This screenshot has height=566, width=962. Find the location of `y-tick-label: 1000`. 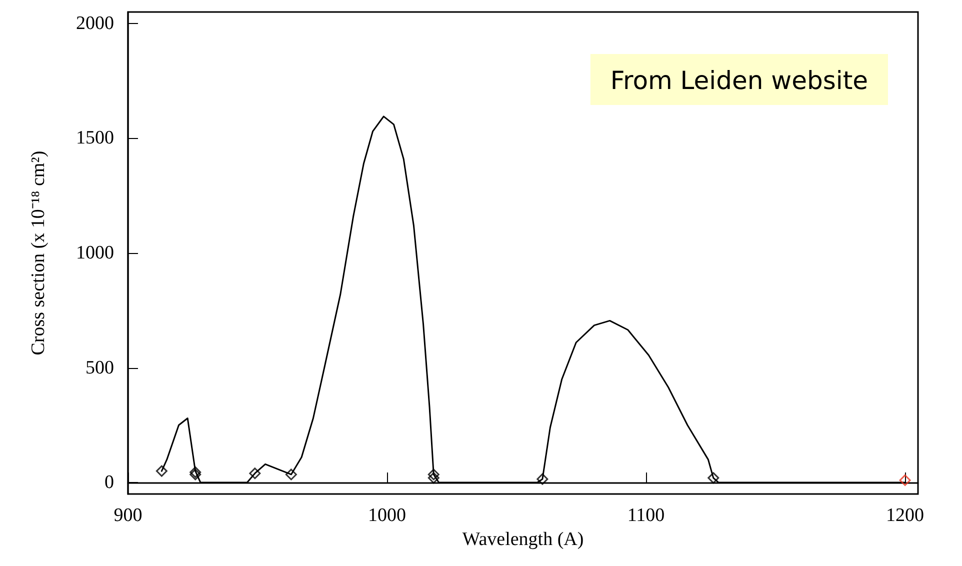

y-tick-label: 1000 is located at coordinates (95, 253).